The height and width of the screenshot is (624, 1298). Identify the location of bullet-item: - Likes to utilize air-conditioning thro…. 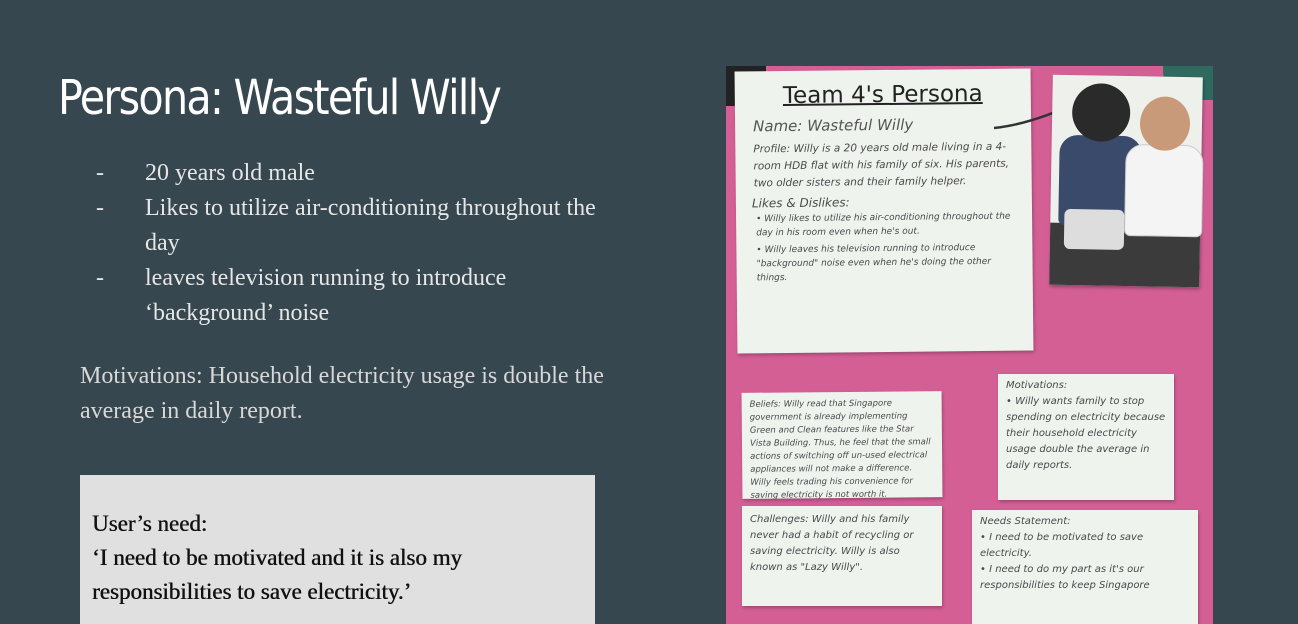
(361, 226).